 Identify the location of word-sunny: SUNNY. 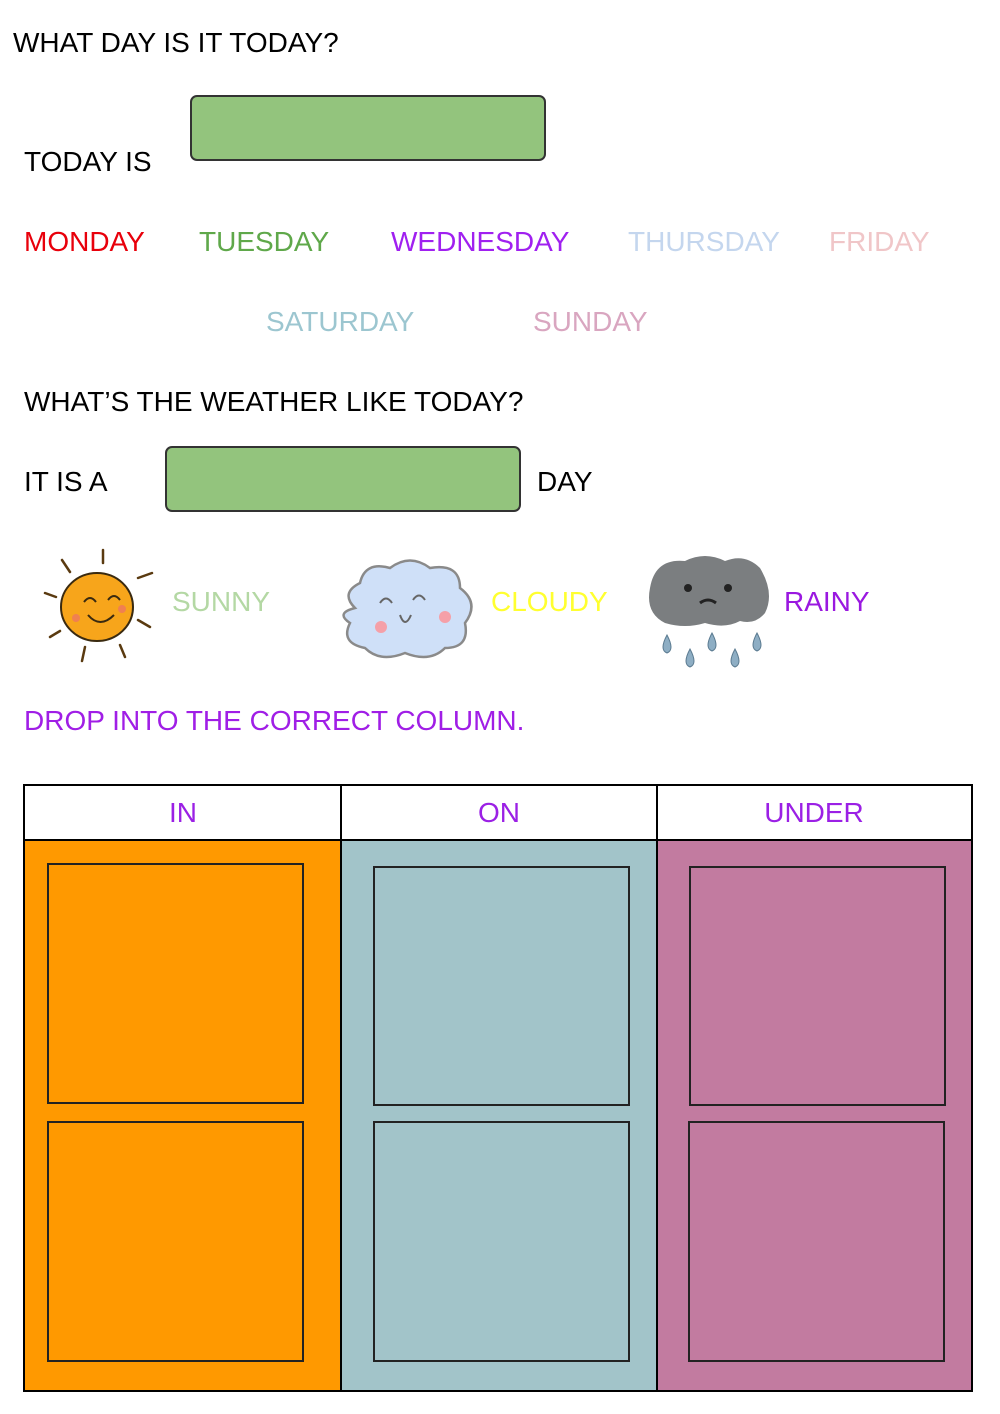
(221, 601).